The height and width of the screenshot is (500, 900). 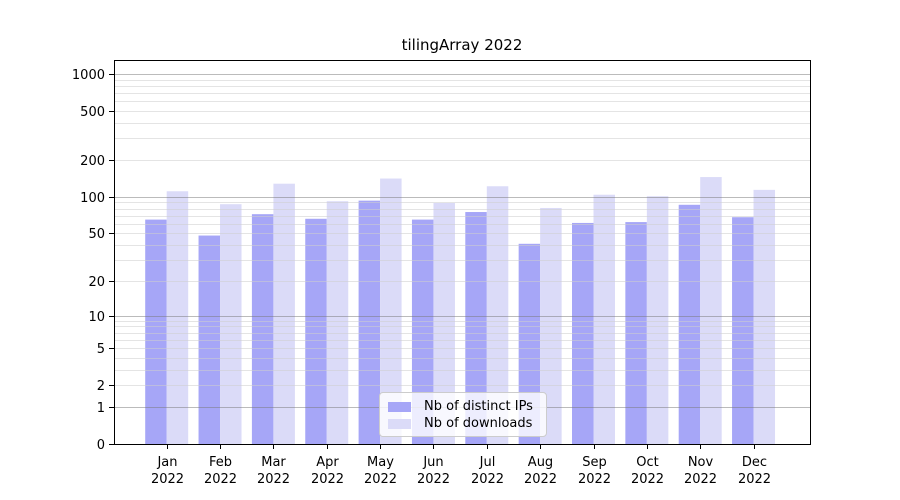 What do you see at coordinates (101, 445) in the screenshot?
I see `y-tick-label: 0` at bounding box center [101, 445].